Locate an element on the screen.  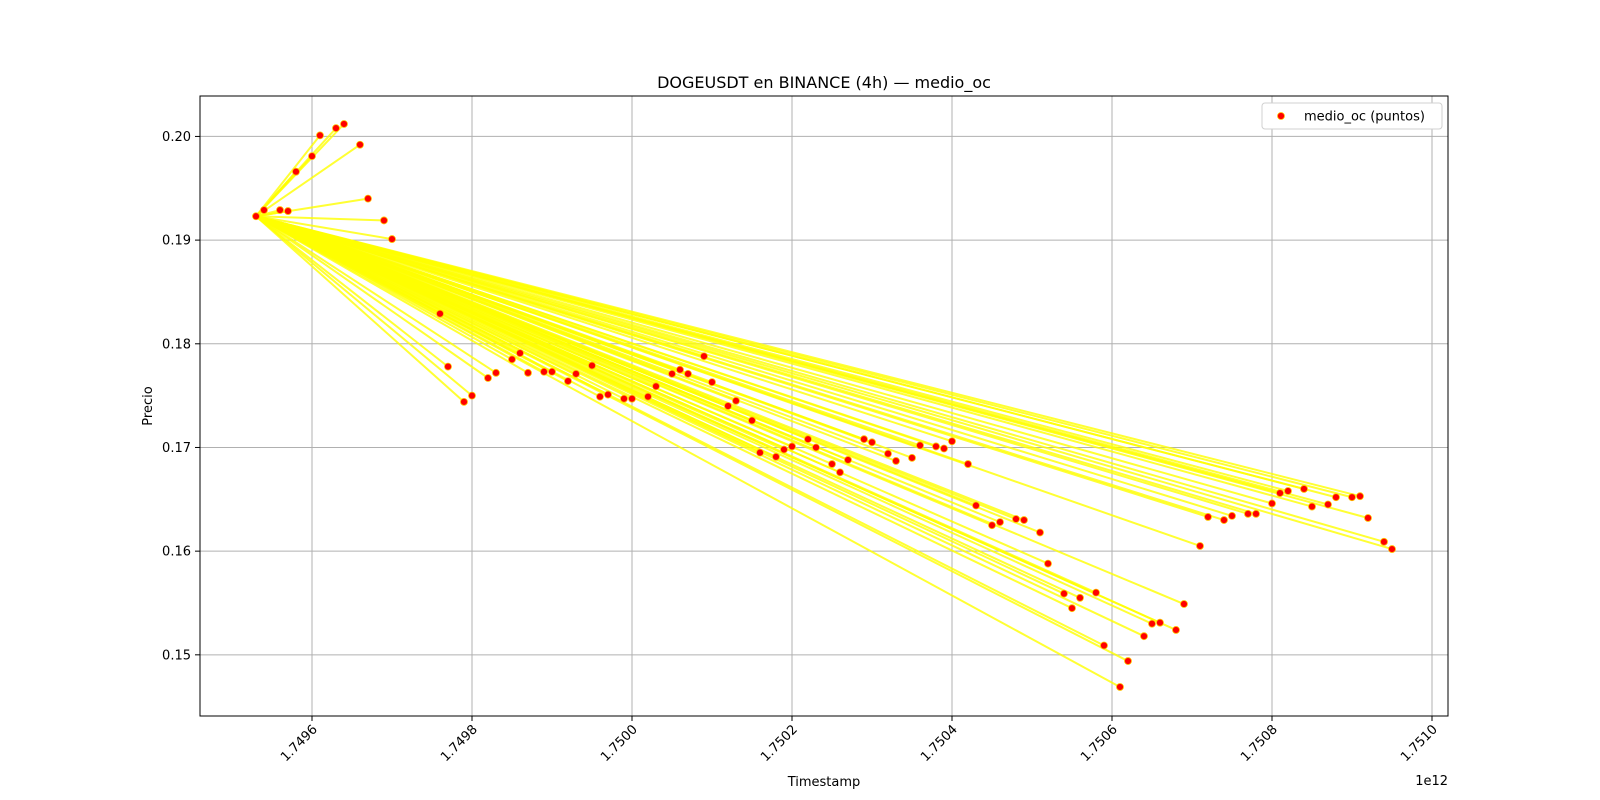
legend-marker is located at coordinates (1281, 116).